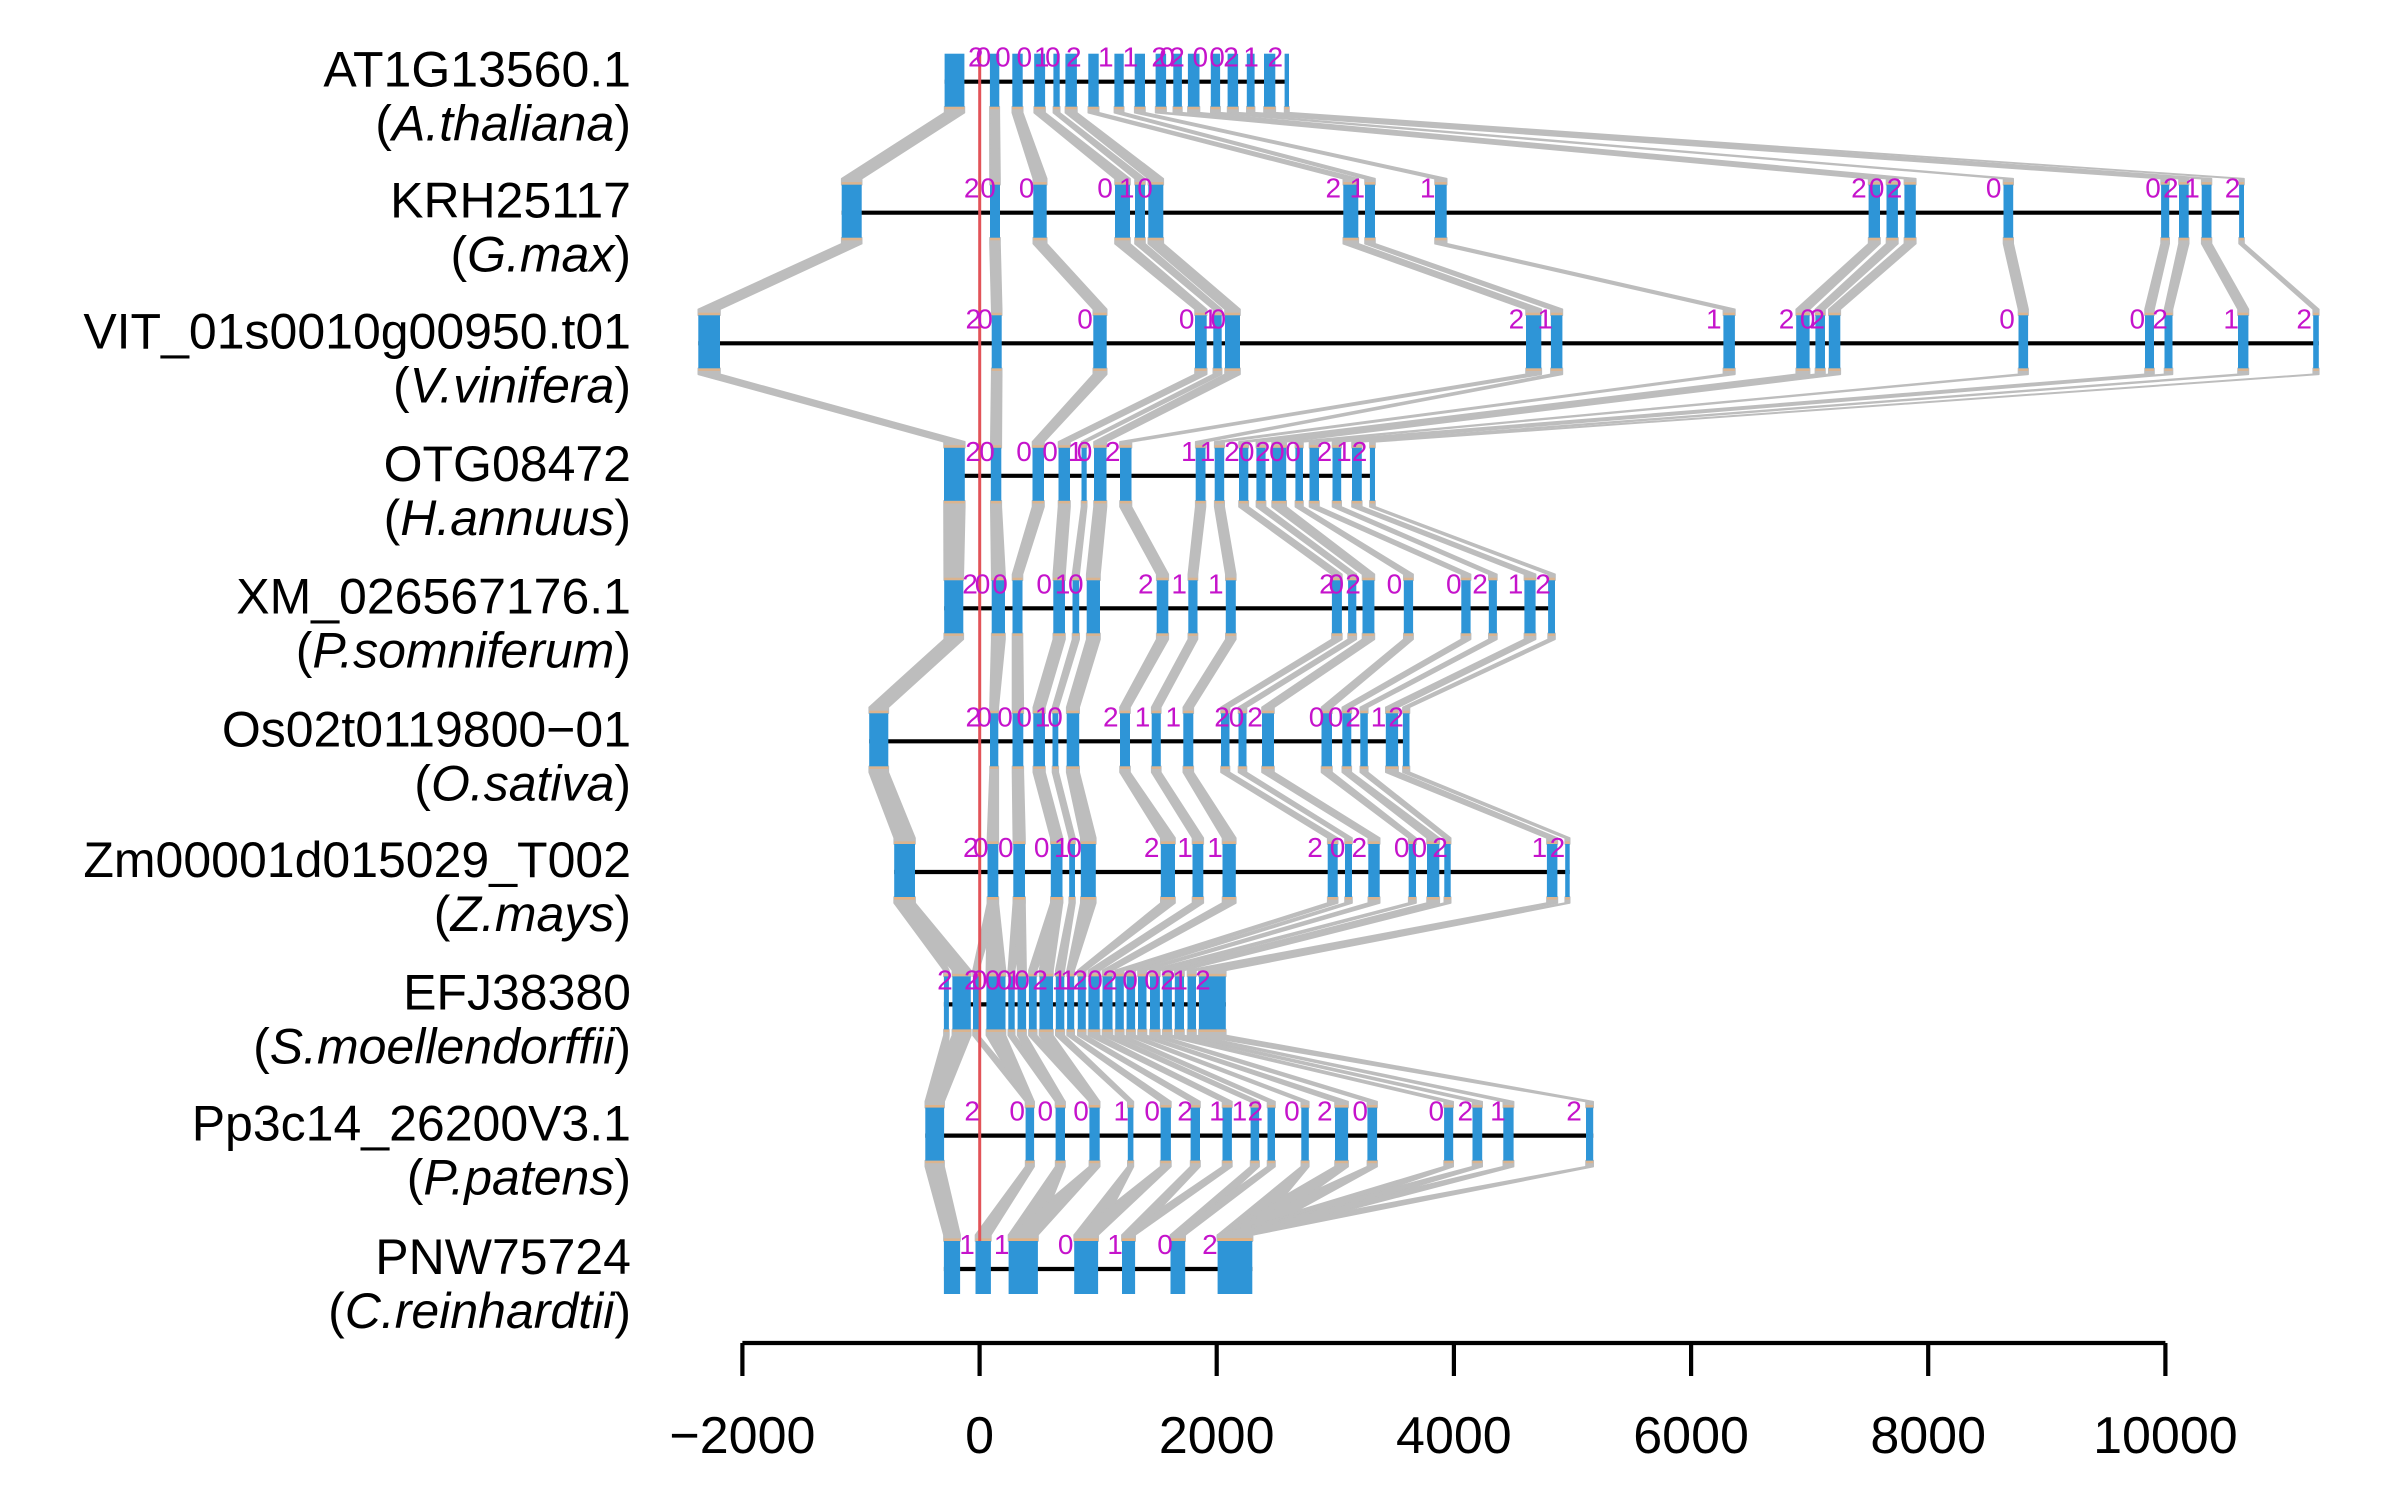  I want to click on svg-text: −2000, so click(742, 1436).